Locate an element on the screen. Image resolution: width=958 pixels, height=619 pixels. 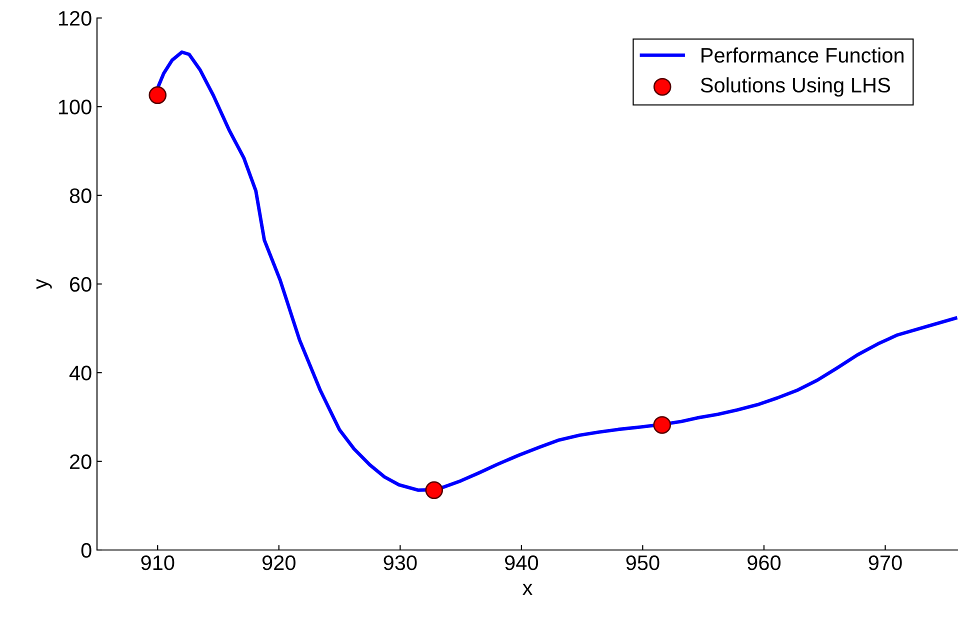
y-axis-title: y is located at coordinates (44, 284).